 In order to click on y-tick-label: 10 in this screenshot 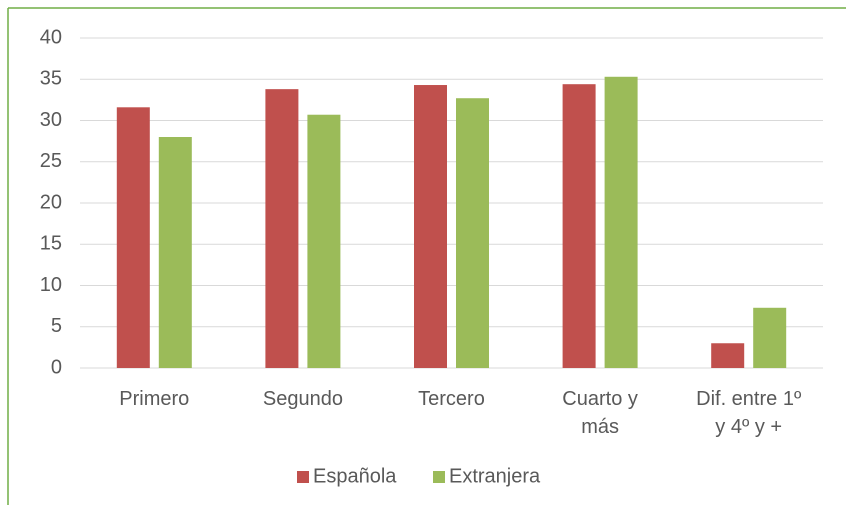, I will do `click(51, 285)`.